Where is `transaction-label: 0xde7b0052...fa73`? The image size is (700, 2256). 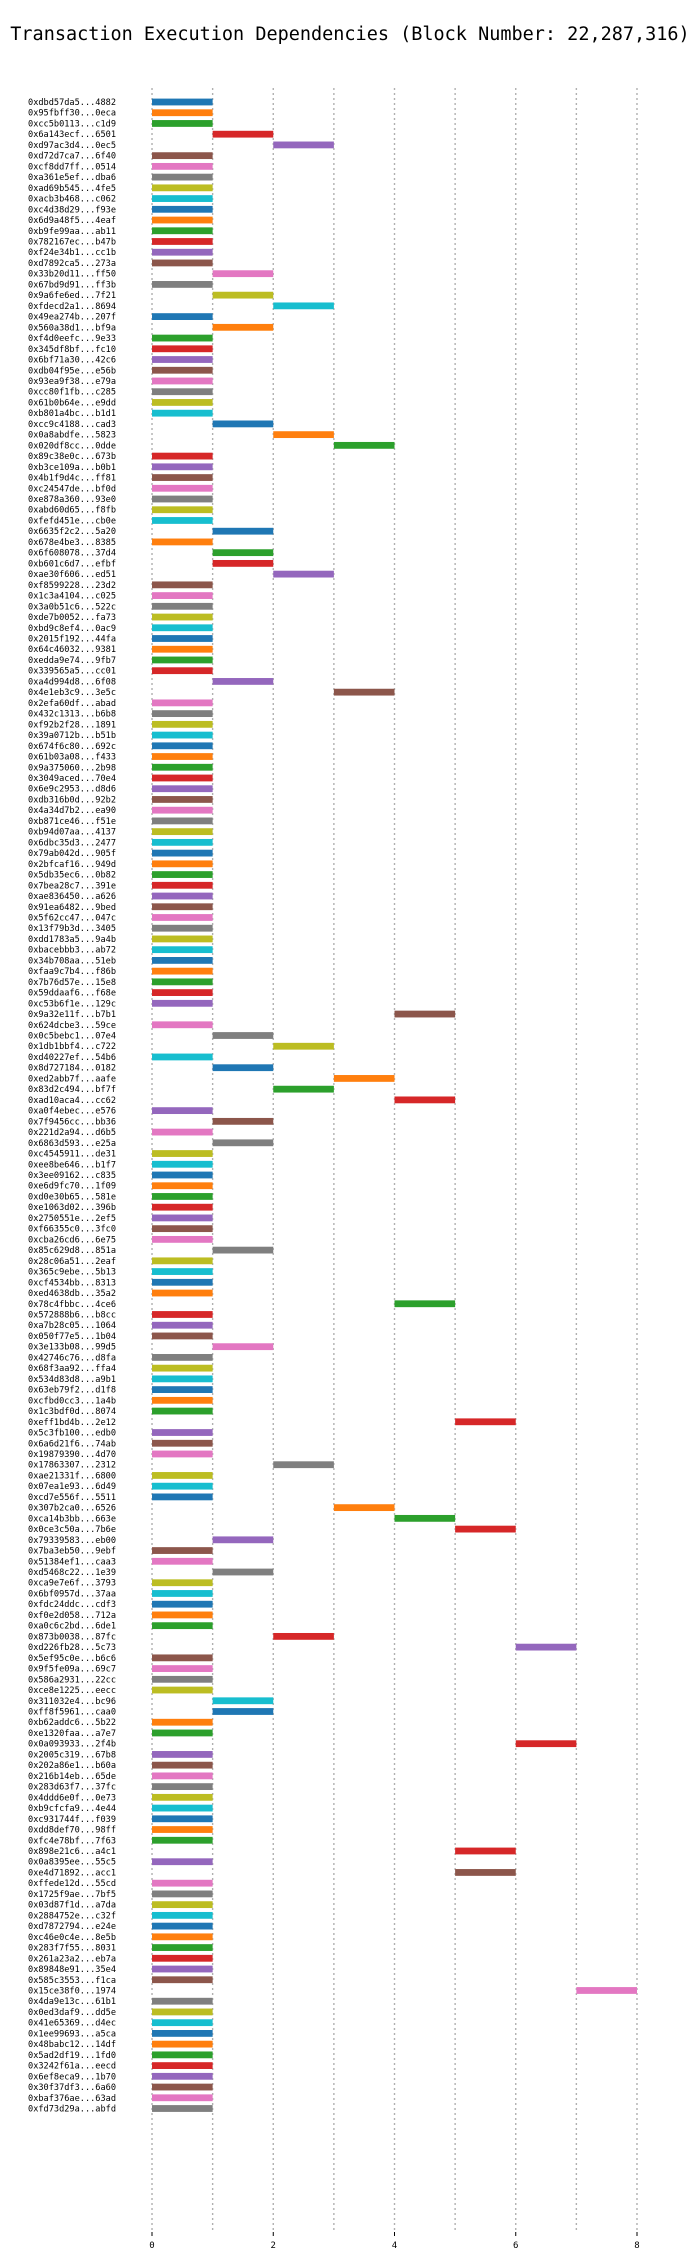 transaction-label: 0xde7b0052...fa73 is located at coordinates (72, 618).